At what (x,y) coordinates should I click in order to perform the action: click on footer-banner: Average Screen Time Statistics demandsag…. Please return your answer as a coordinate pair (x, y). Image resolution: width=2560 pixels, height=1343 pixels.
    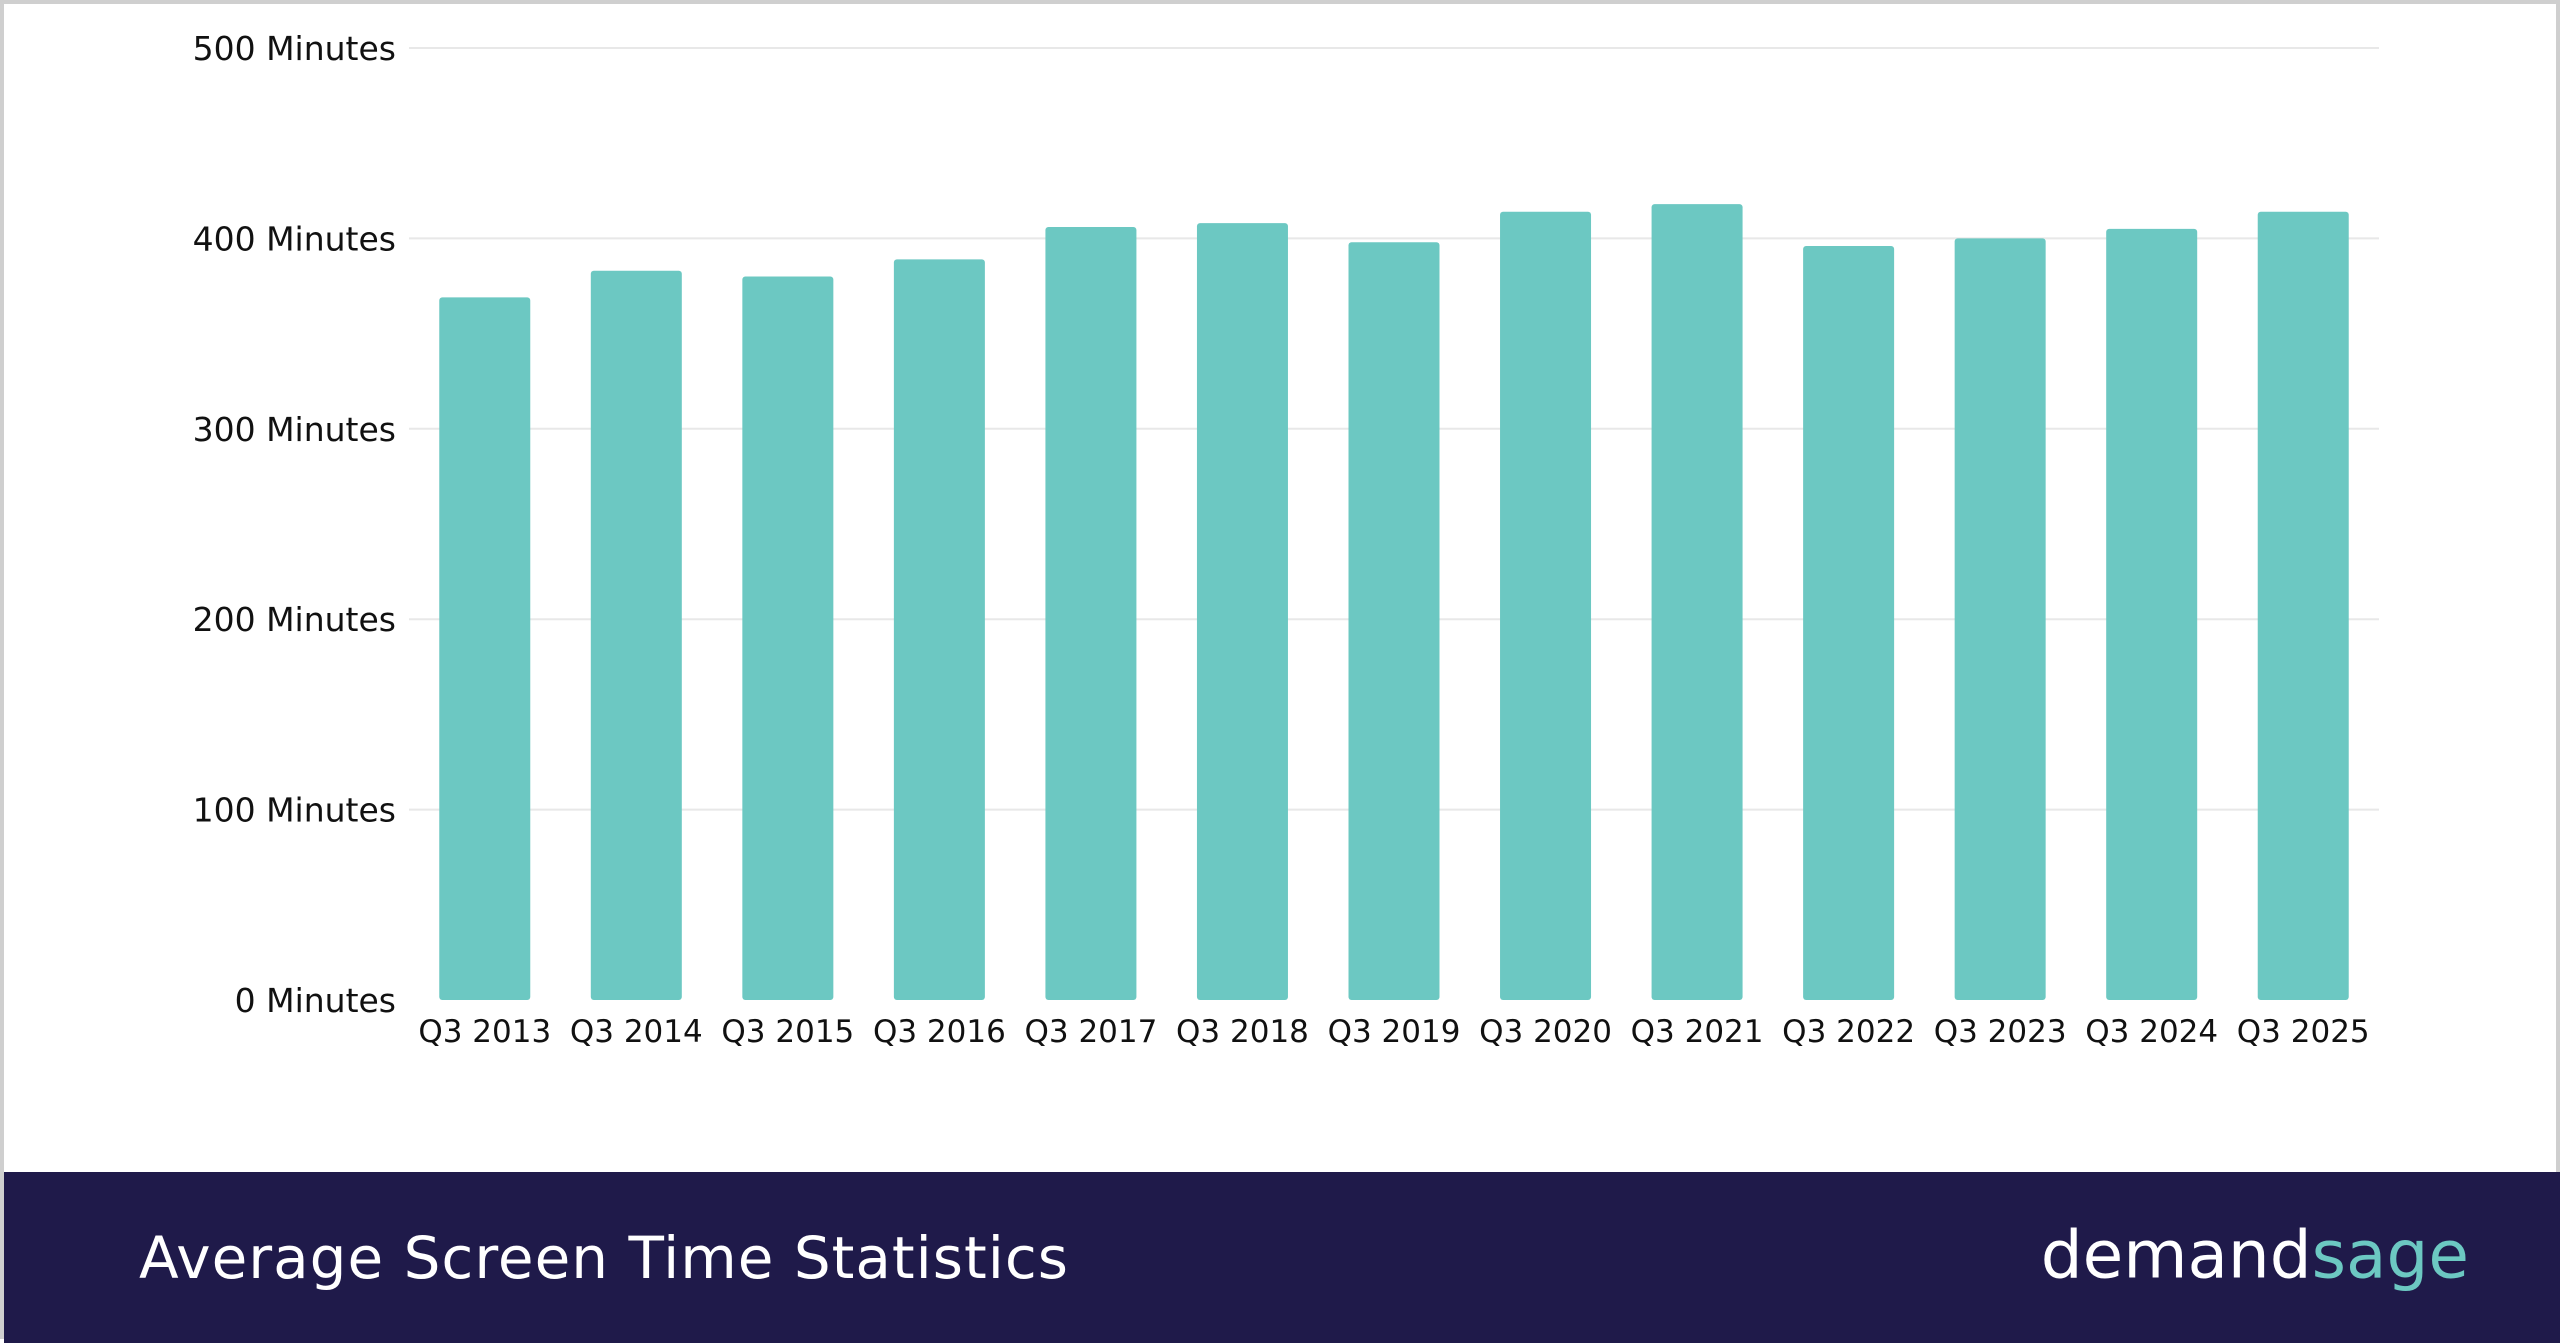
    Looking at the image, I should click on (1282, 1257).